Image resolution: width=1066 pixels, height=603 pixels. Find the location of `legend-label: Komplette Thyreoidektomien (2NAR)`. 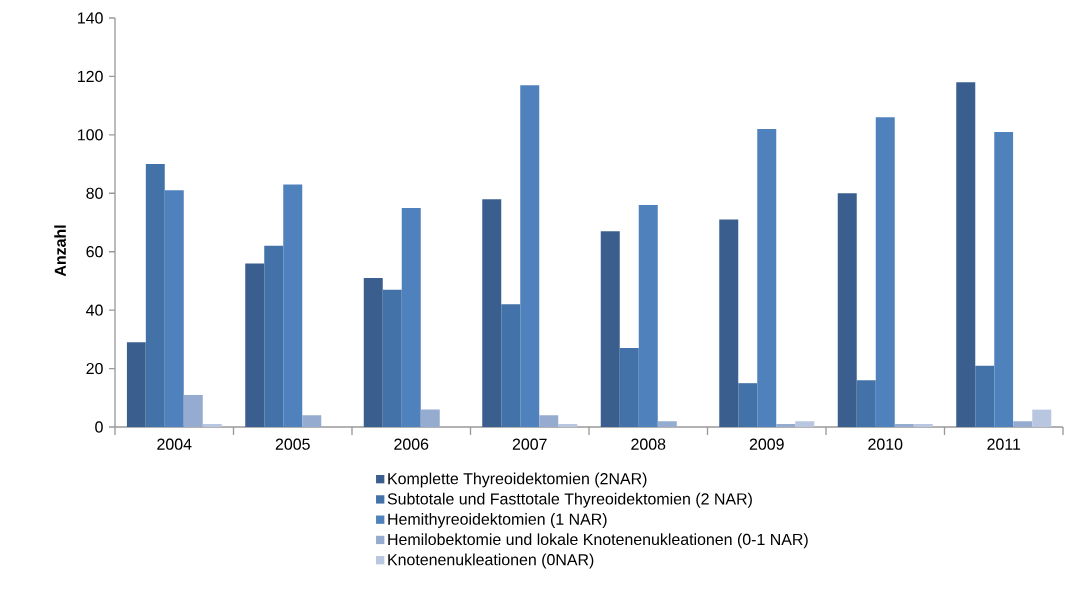

legend-label: Komplette Thyreoidektomien (2NAR) is located at coordinates (517, 480).